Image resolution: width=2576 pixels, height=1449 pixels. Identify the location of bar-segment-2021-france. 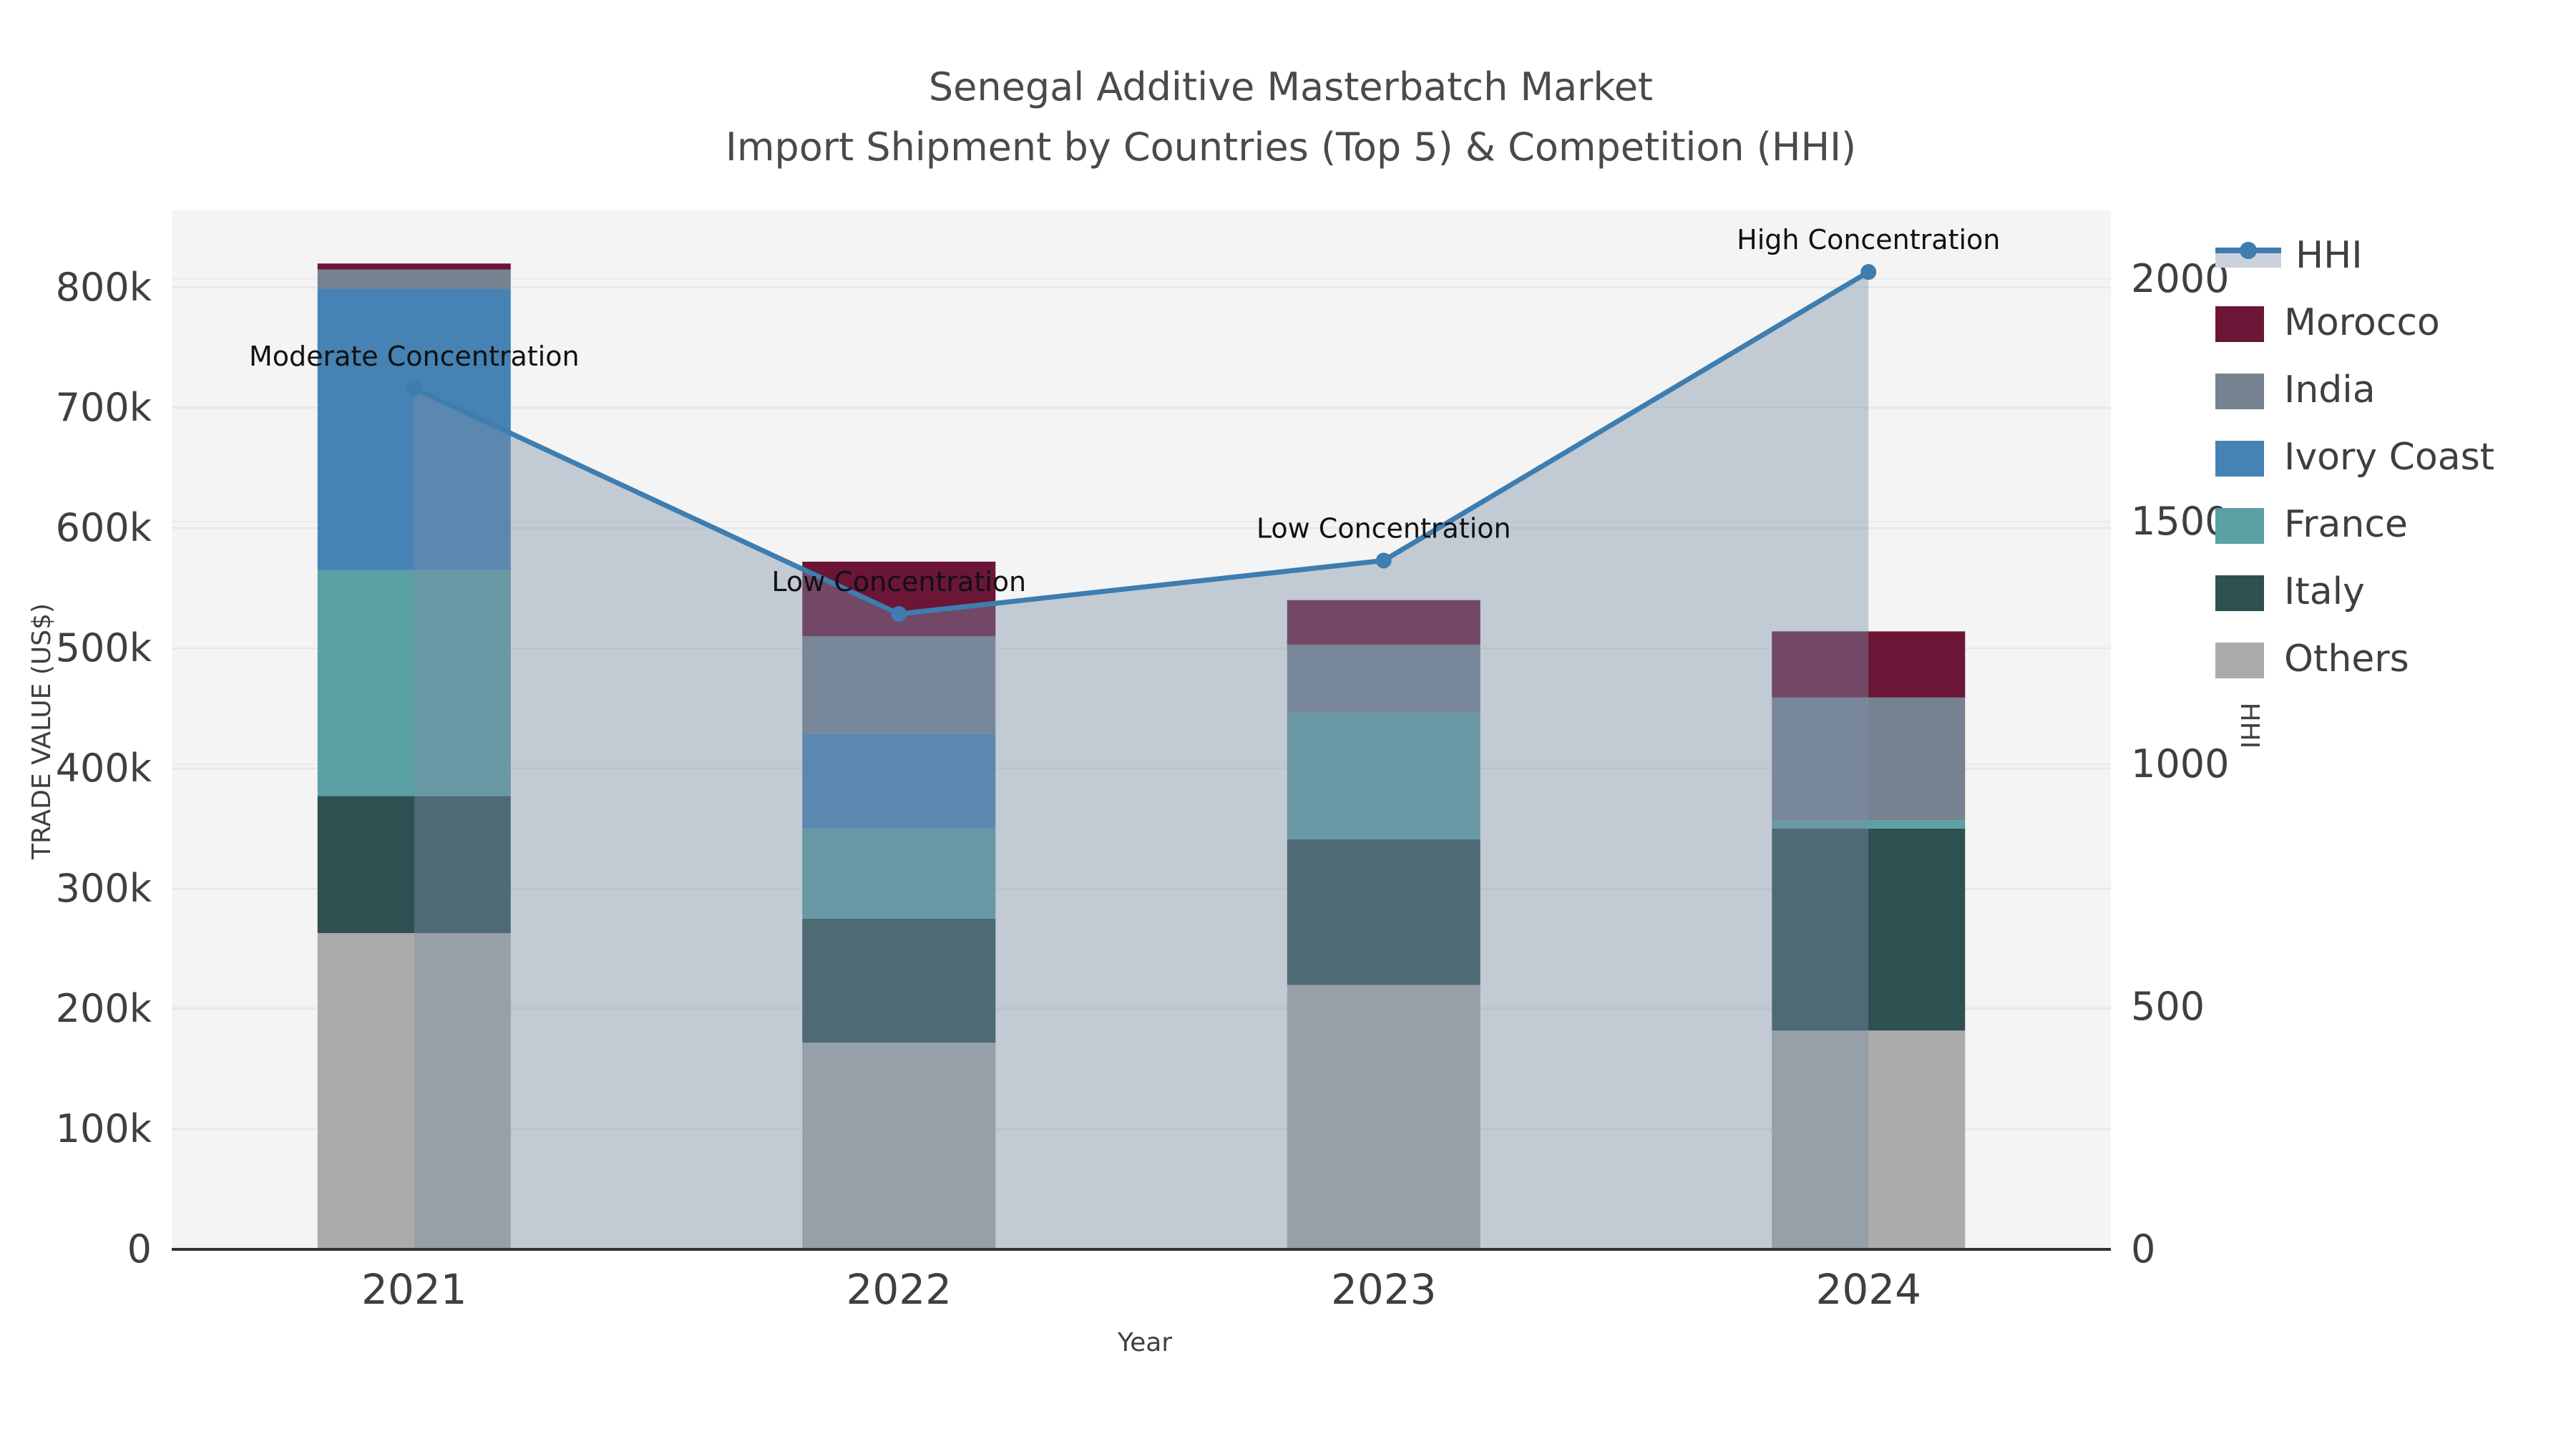
(414, 683).